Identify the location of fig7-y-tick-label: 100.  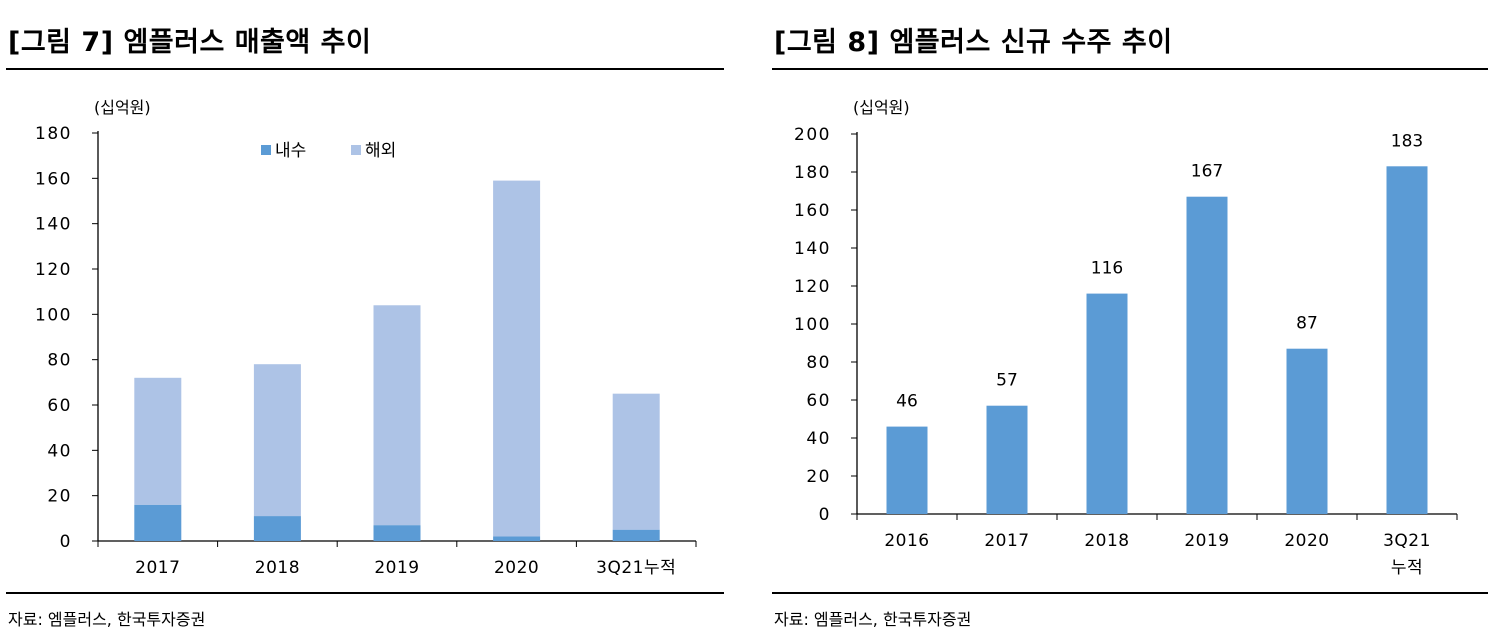
(53, 315).